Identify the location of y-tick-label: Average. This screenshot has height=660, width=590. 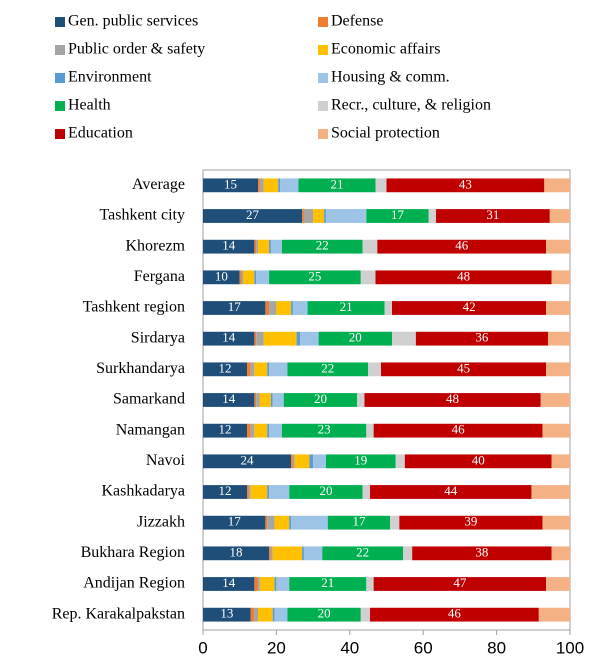
(158, 184).